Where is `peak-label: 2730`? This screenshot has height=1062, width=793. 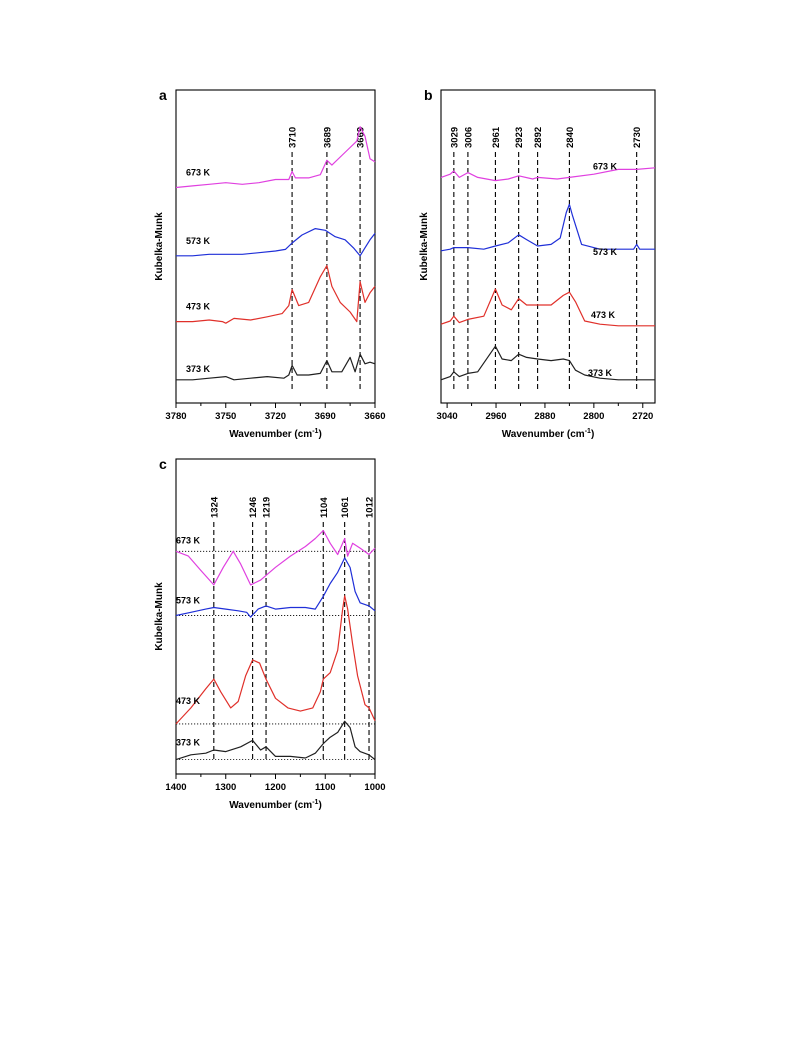
peak-label: 2730 is located at coordinates (637, 137).